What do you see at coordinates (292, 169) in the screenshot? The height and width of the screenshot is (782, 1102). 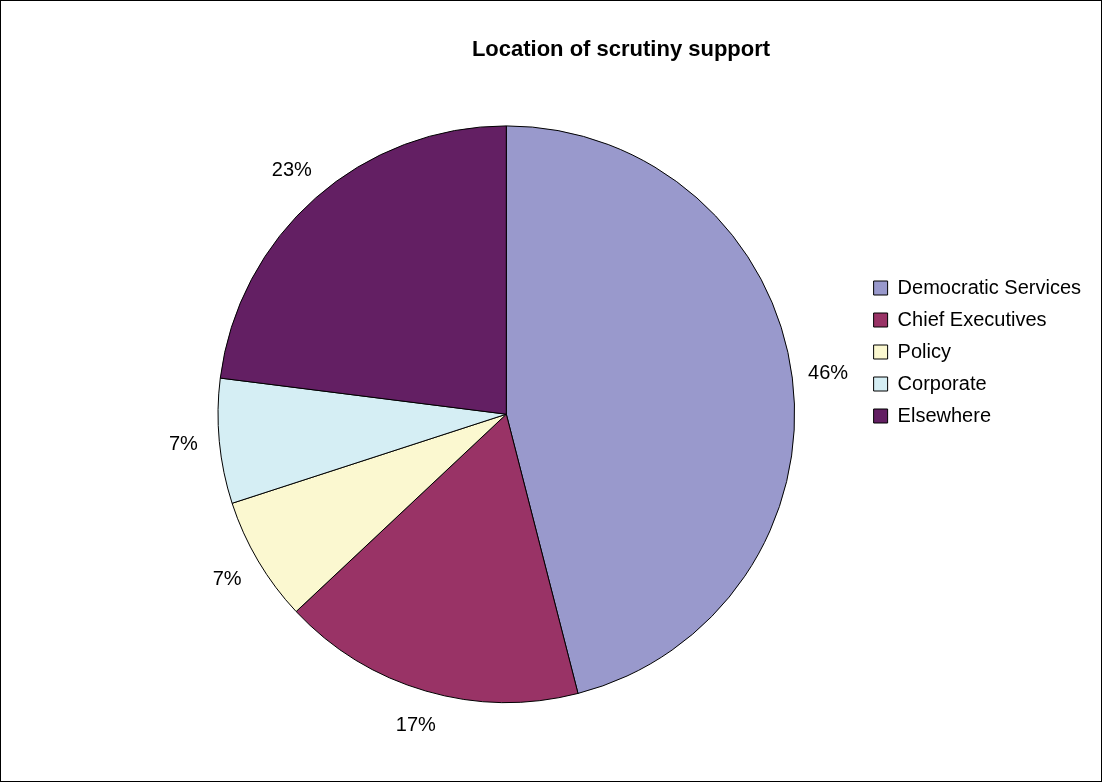 I see `data-label: 23%` at bounding box center [292, 169].